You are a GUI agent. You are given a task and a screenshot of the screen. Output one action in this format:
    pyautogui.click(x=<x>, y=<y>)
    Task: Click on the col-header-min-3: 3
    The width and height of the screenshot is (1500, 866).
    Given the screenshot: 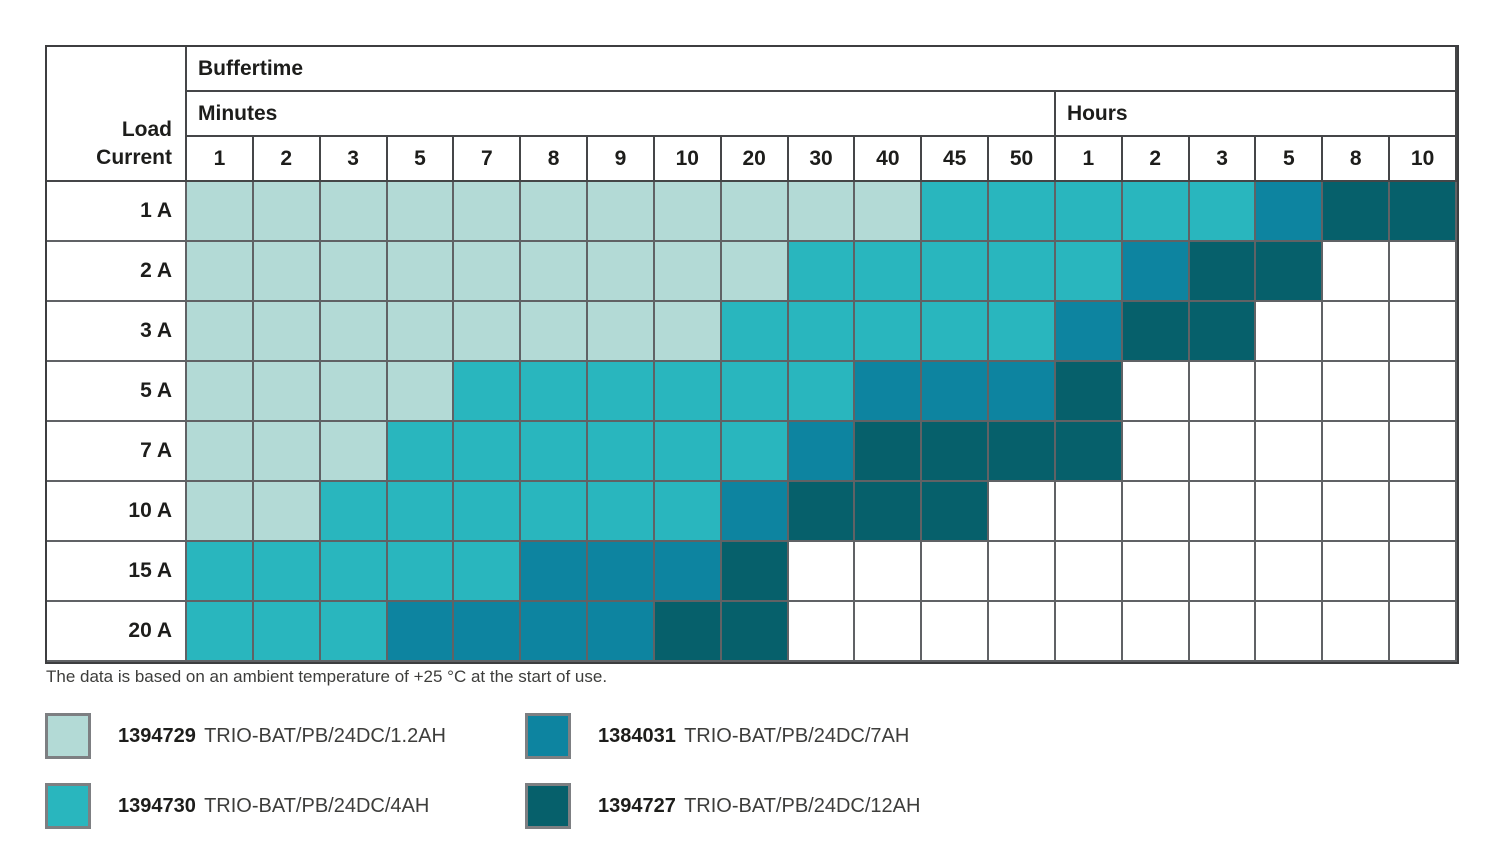 What is the action you would take?
    pyautogui.click(x=354, y=159)
    